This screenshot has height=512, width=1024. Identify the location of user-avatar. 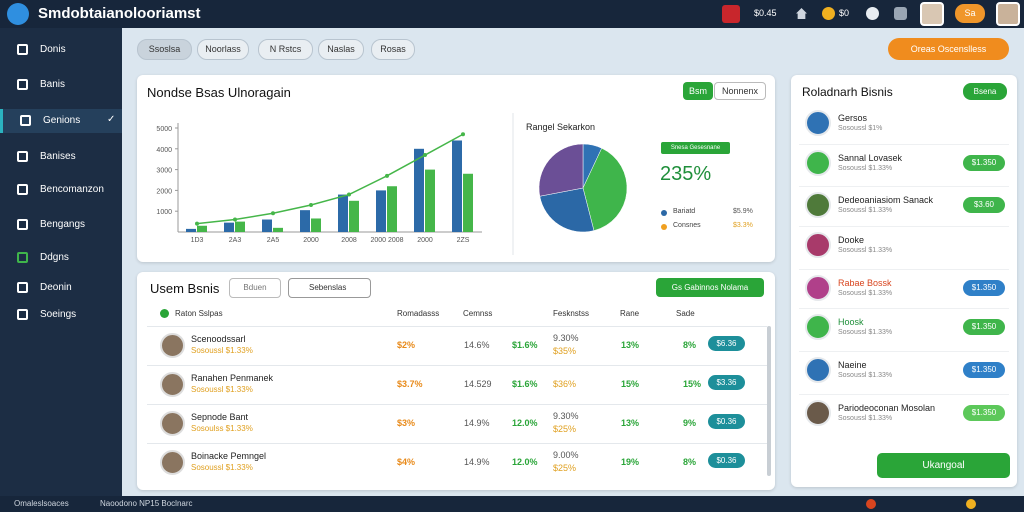
(1008, 14).